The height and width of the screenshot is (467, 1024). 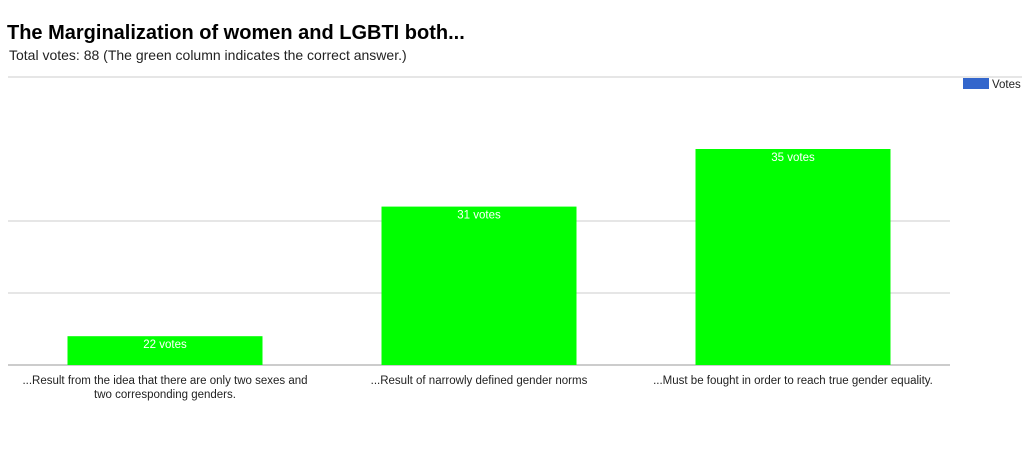 I want to click on legend: Votes, so click(x=992, y=84).